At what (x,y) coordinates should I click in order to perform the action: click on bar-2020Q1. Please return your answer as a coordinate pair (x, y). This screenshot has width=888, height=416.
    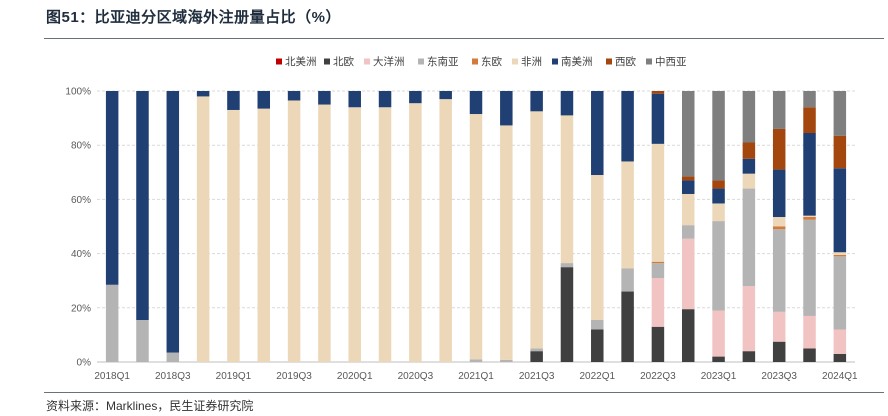
    Looking at the image, I should click on (354, 226).